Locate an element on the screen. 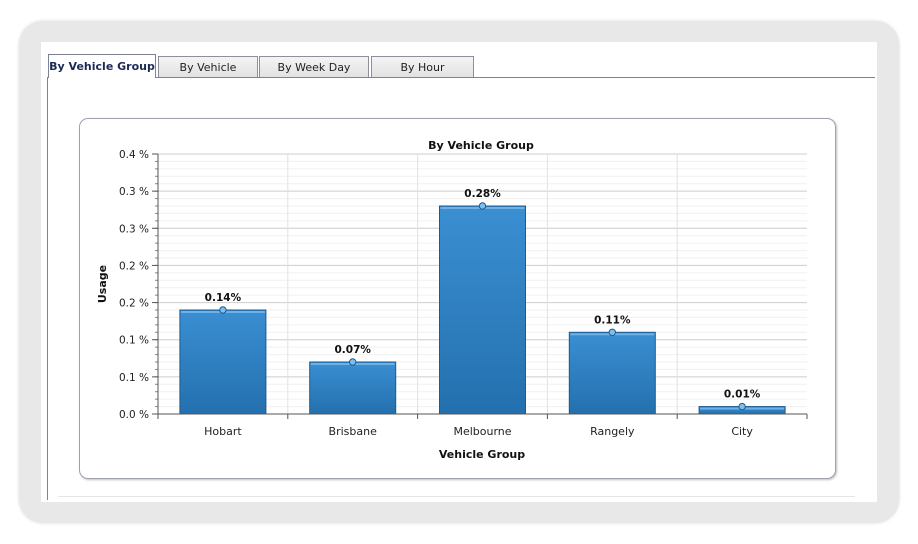  category-label: Hobart is located at coordinates (223, 431).